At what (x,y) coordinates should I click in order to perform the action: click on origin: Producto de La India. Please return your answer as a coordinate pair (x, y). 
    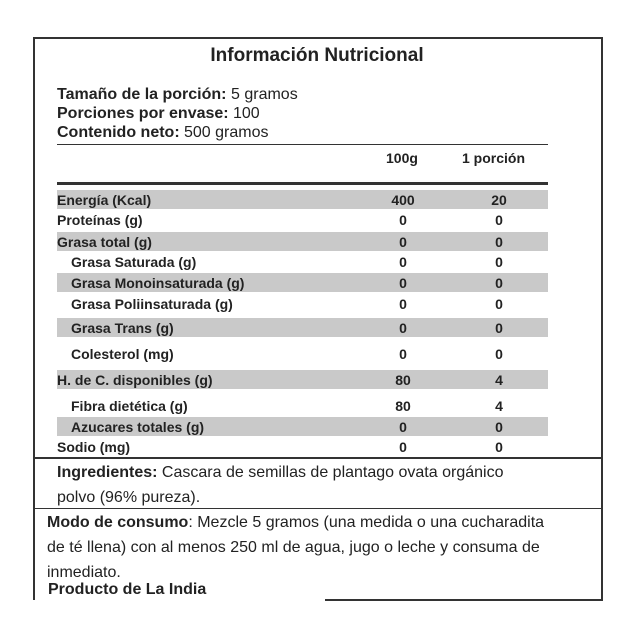
    Looking at the image, I should click on (127, 589).